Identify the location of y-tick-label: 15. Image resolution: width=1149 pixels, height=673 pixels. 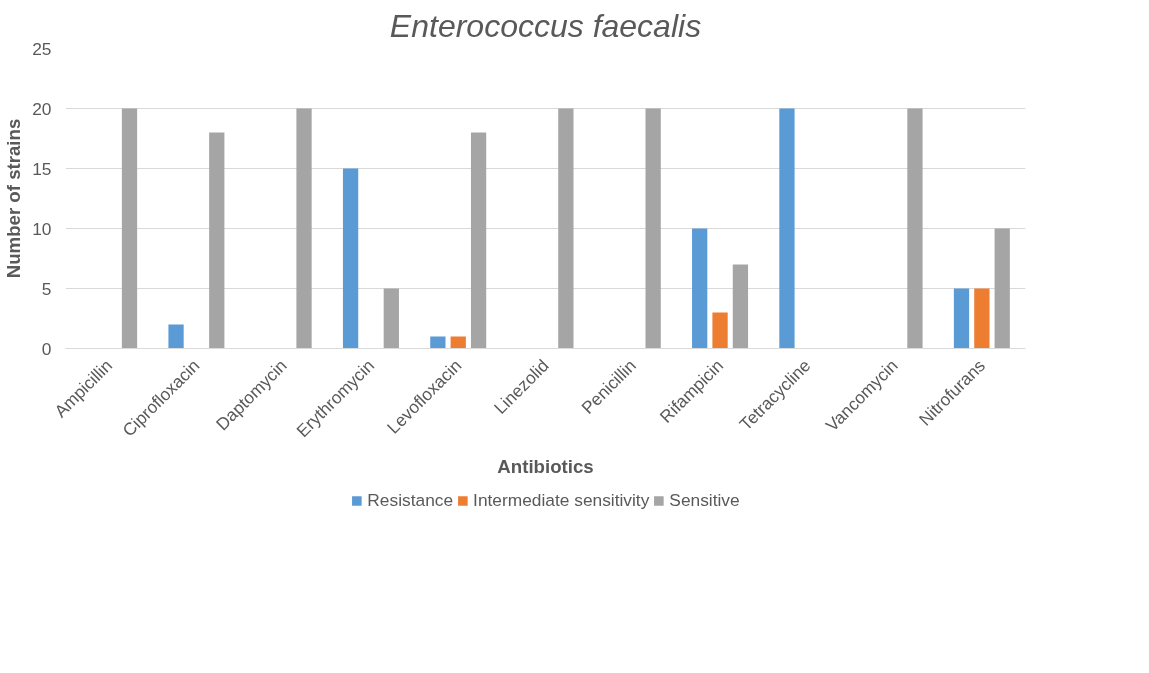
(42, 168).